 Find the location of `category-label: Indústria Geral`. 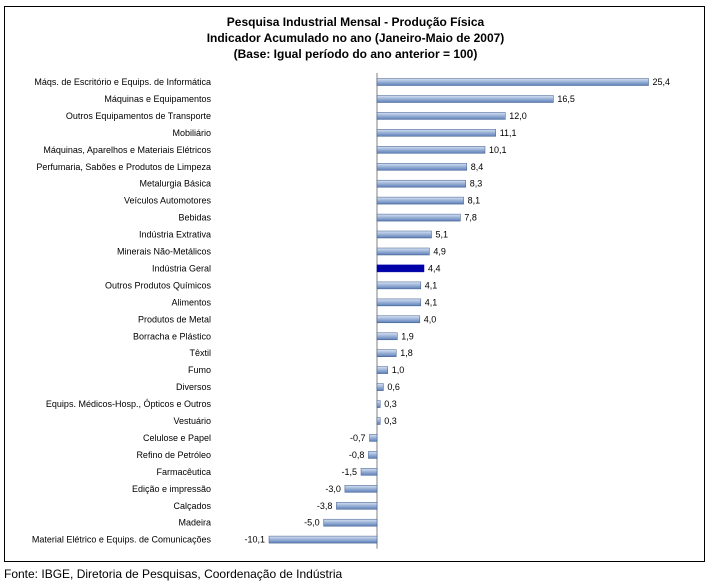

category-label: Indústria Geral is located at coordinates (181, 268).